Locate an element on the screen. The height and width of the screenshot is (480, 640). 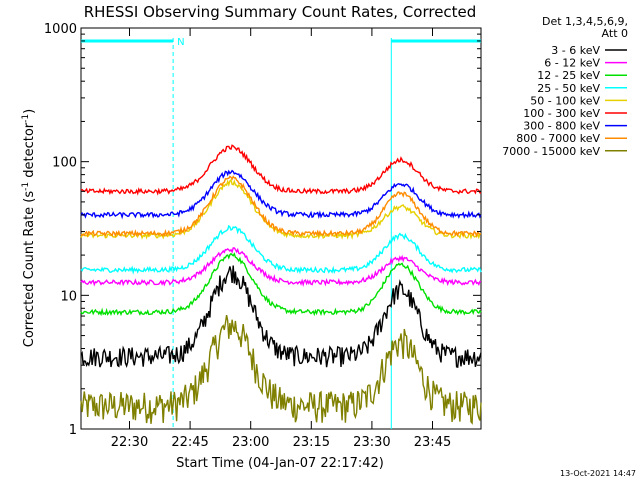
legend-label: 3 - 6 keV is located at coordinates (575, 50).